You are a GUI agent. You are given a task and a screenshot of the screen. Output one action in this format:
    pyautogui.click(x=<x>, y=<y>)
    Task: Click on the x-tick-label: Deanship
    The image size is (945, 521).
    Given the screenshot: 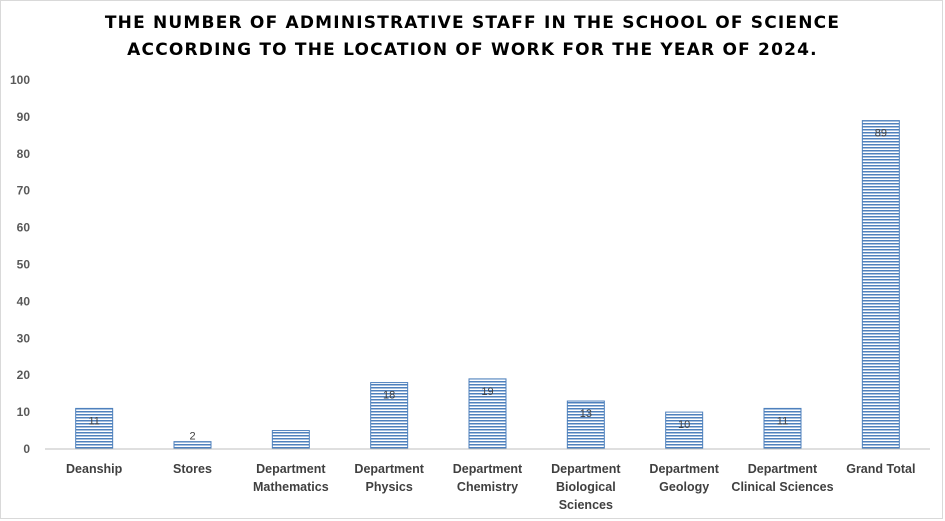 What is the action you would take?
    pyautogui.click(x=94, y=469)
    